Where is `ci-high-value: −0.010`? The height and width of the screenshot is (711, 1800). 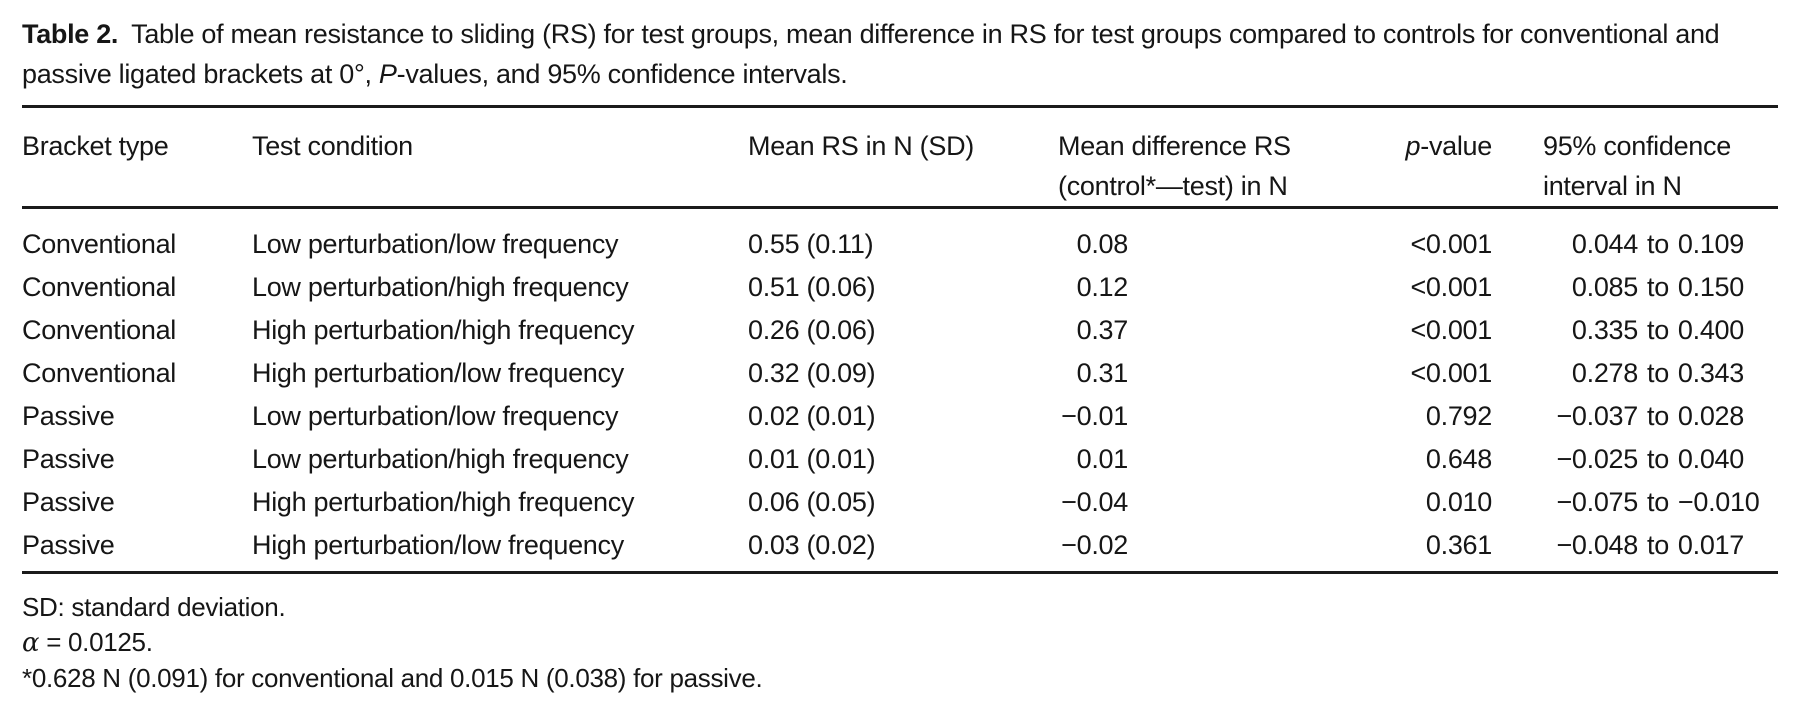 ci-high-value: −0.010 is located at coordinates (1718, 502).